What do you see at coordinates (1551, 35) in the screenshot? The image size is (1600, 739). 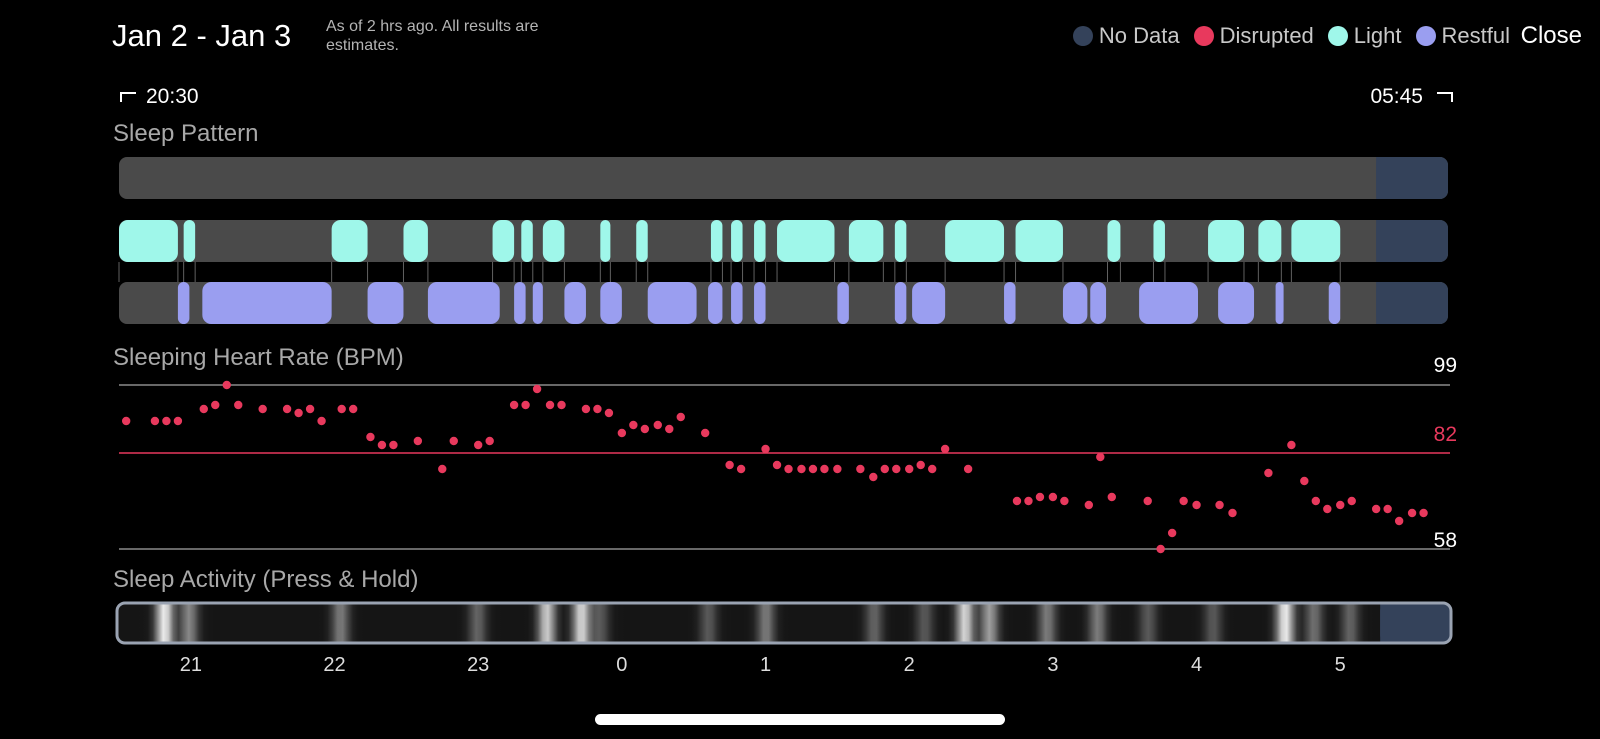 I see `close-button: Close` at bounding box center [1551, 35].